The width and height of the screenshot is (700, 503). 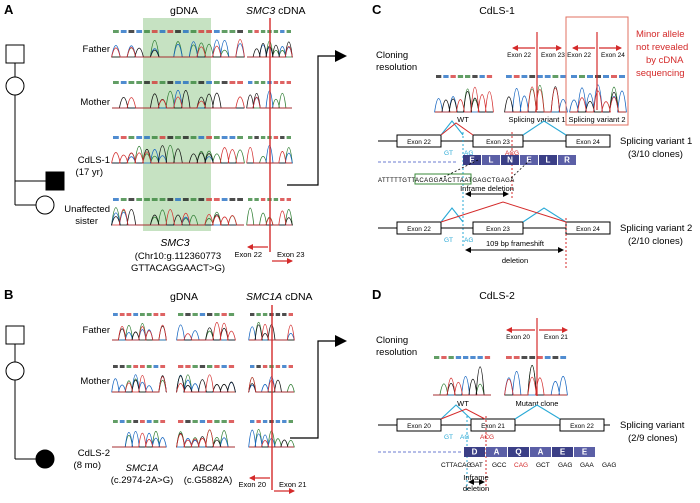 I want to click on d-inframe-1: Inframe, so click(x=475, y=477).